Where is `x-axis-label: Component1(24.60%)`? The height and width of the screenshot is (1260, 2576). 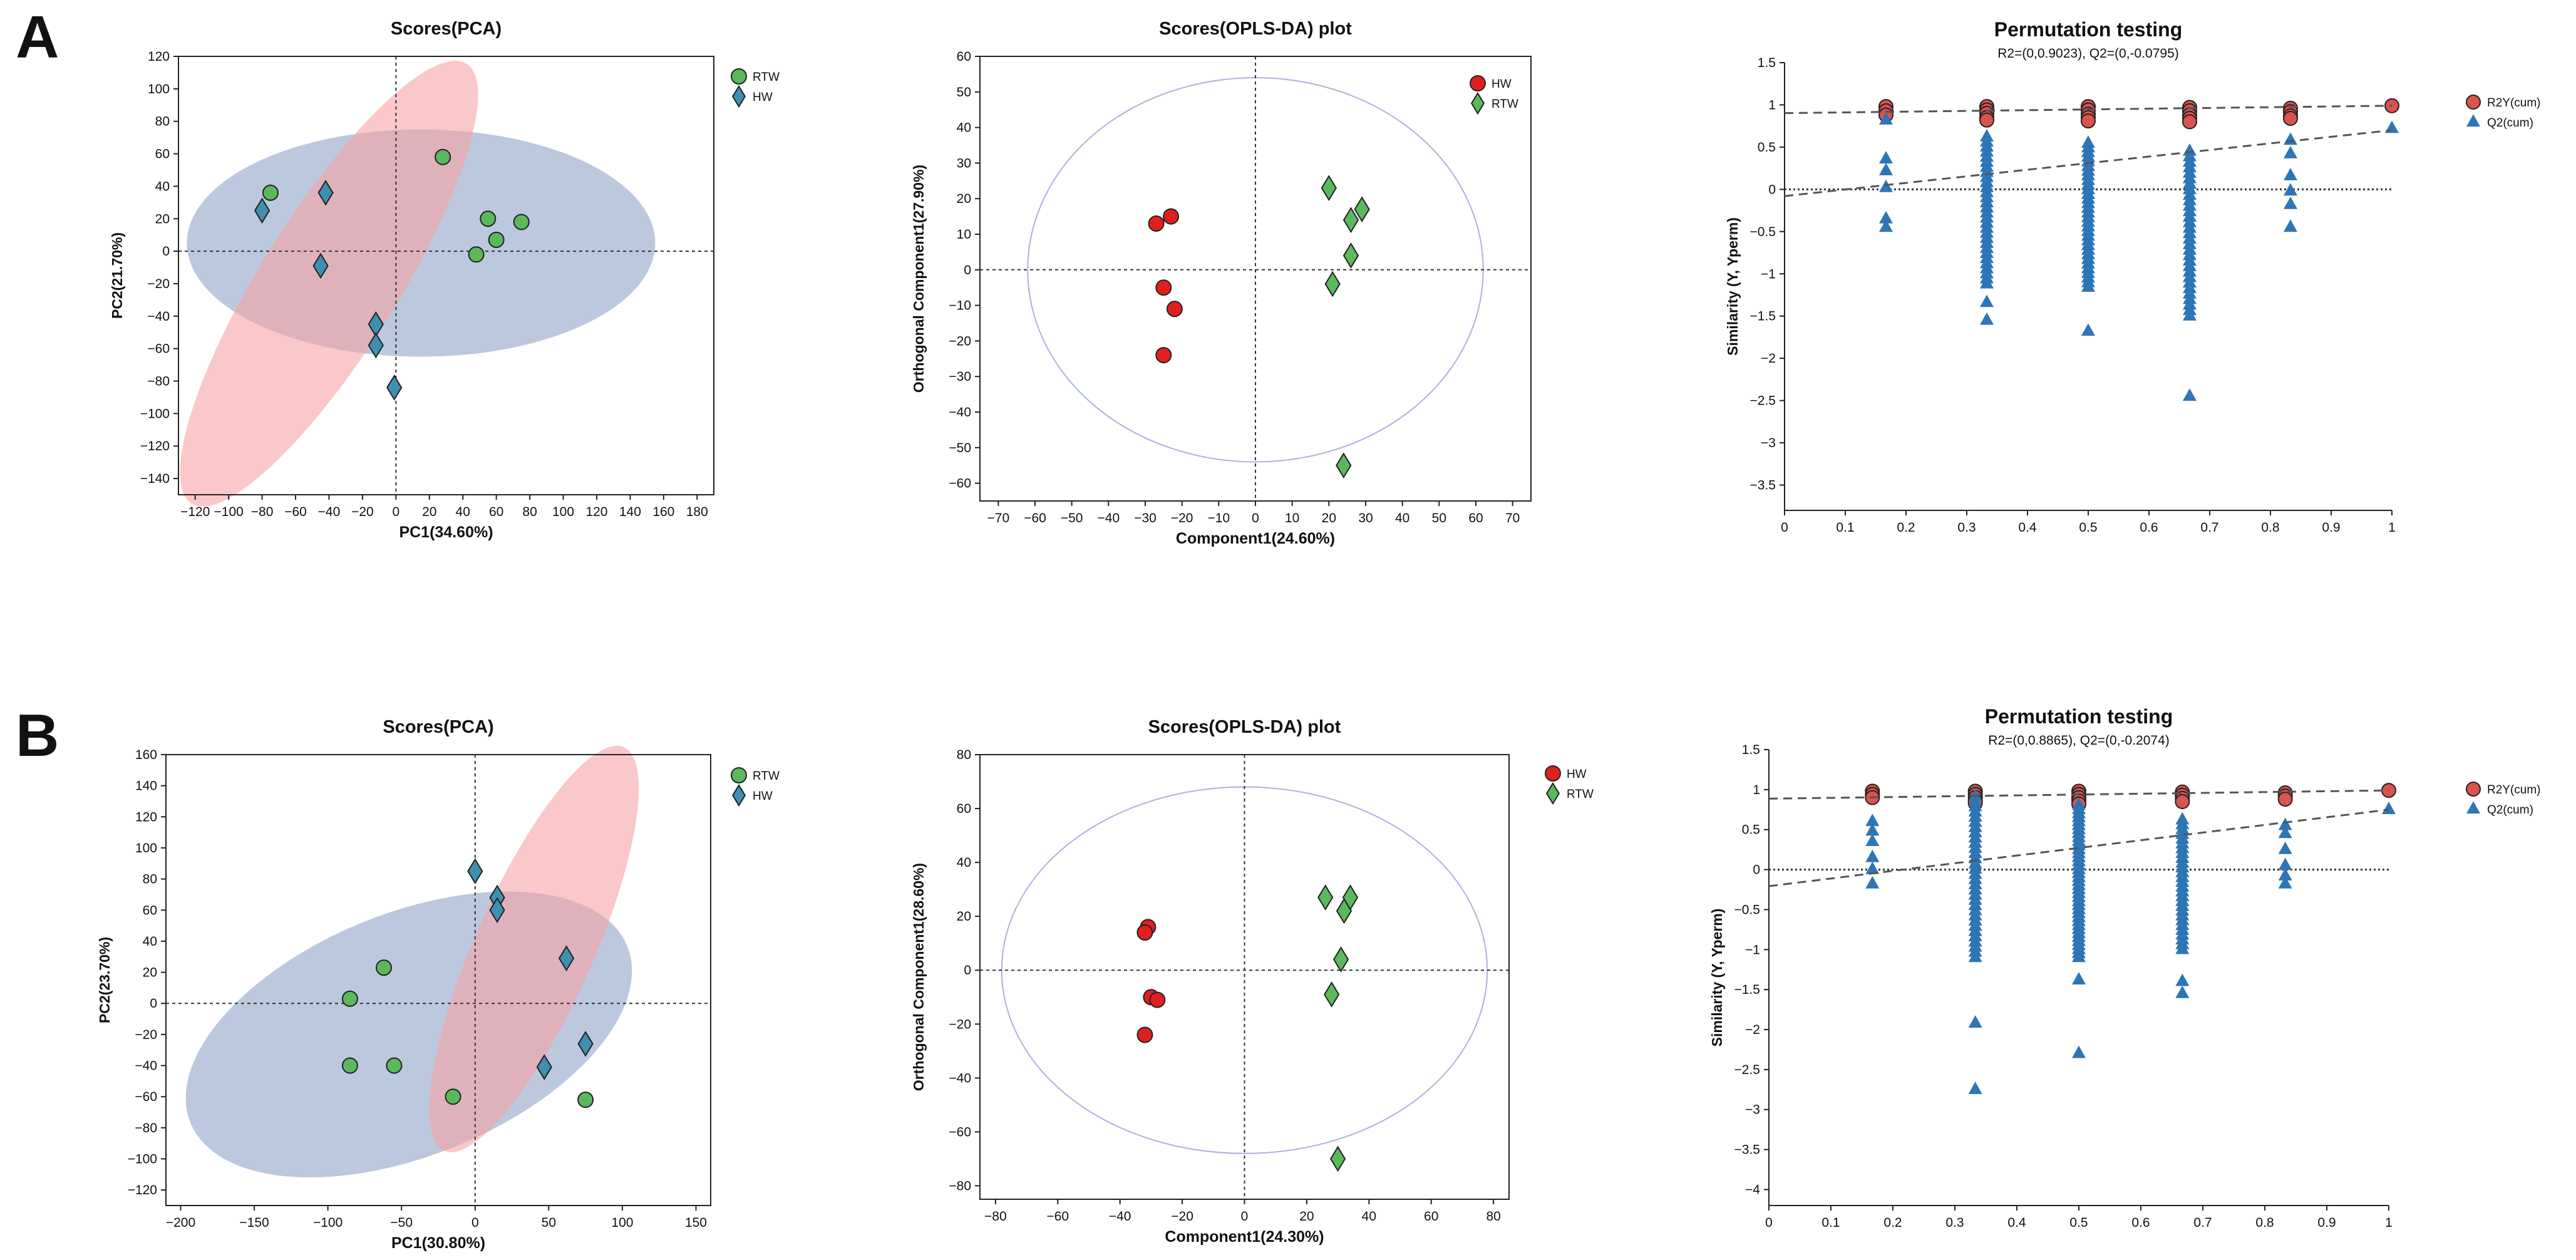
x-axis-label: Component1(24.60%) is located at coordinates (1255, 538).